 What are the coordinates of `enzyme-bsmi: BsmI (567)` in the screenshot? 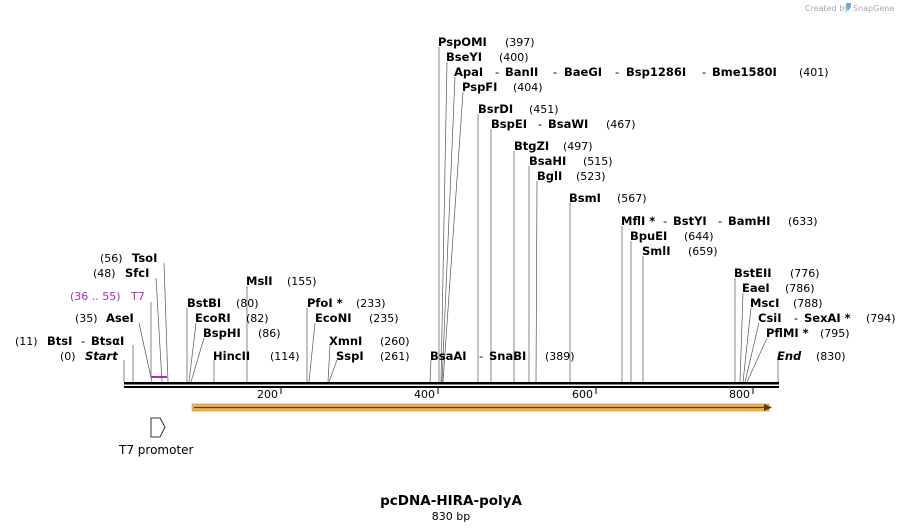 It's located at (608, 198).